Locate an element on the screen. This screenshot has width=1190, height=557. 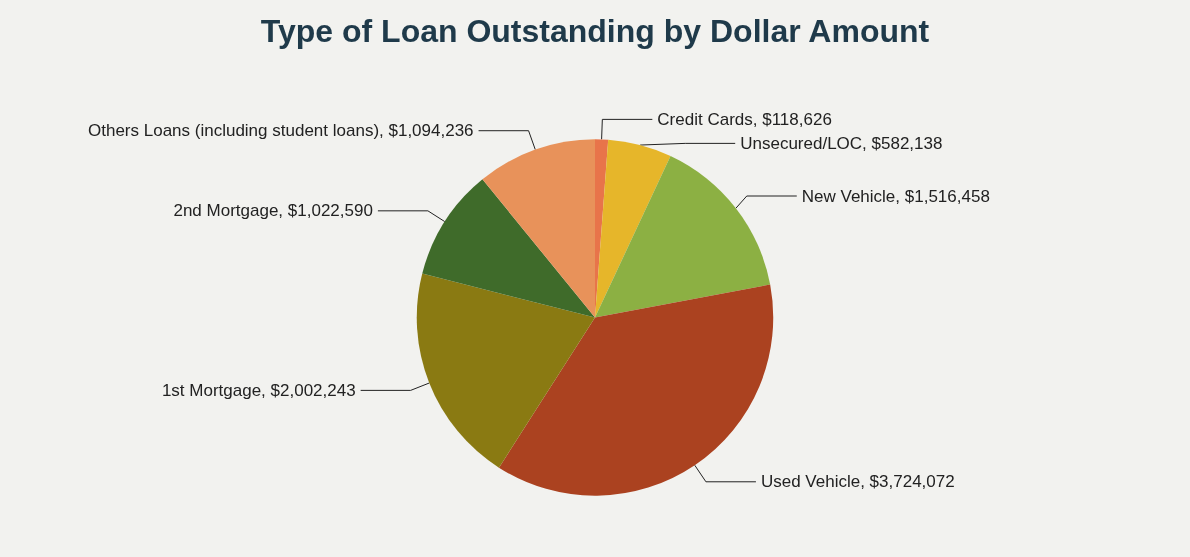
slice-label: New Vehicle, $1,516,458 is located at coordinates (895, 196).